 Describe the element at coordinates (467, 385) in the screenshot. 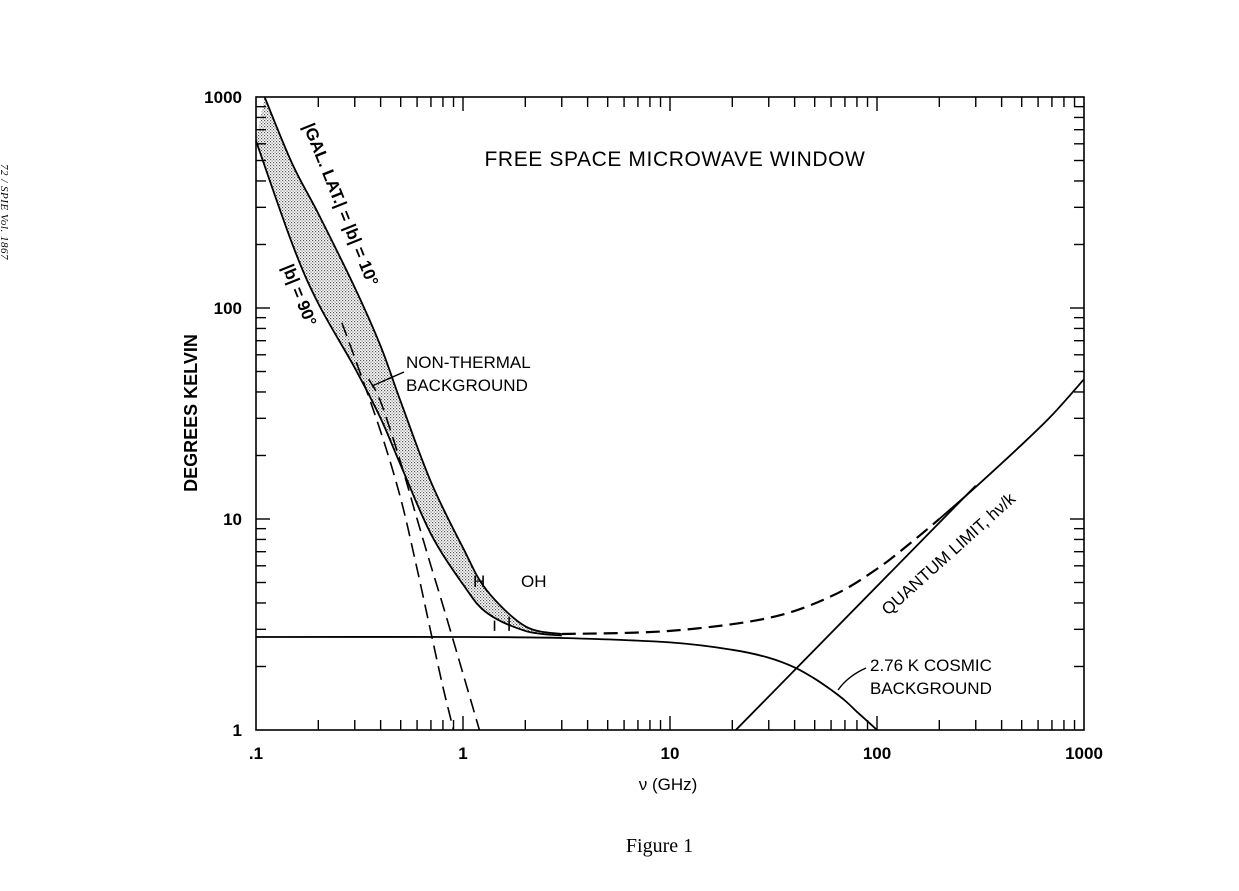

I see `annotation-background: BACKGROUND` at that location.